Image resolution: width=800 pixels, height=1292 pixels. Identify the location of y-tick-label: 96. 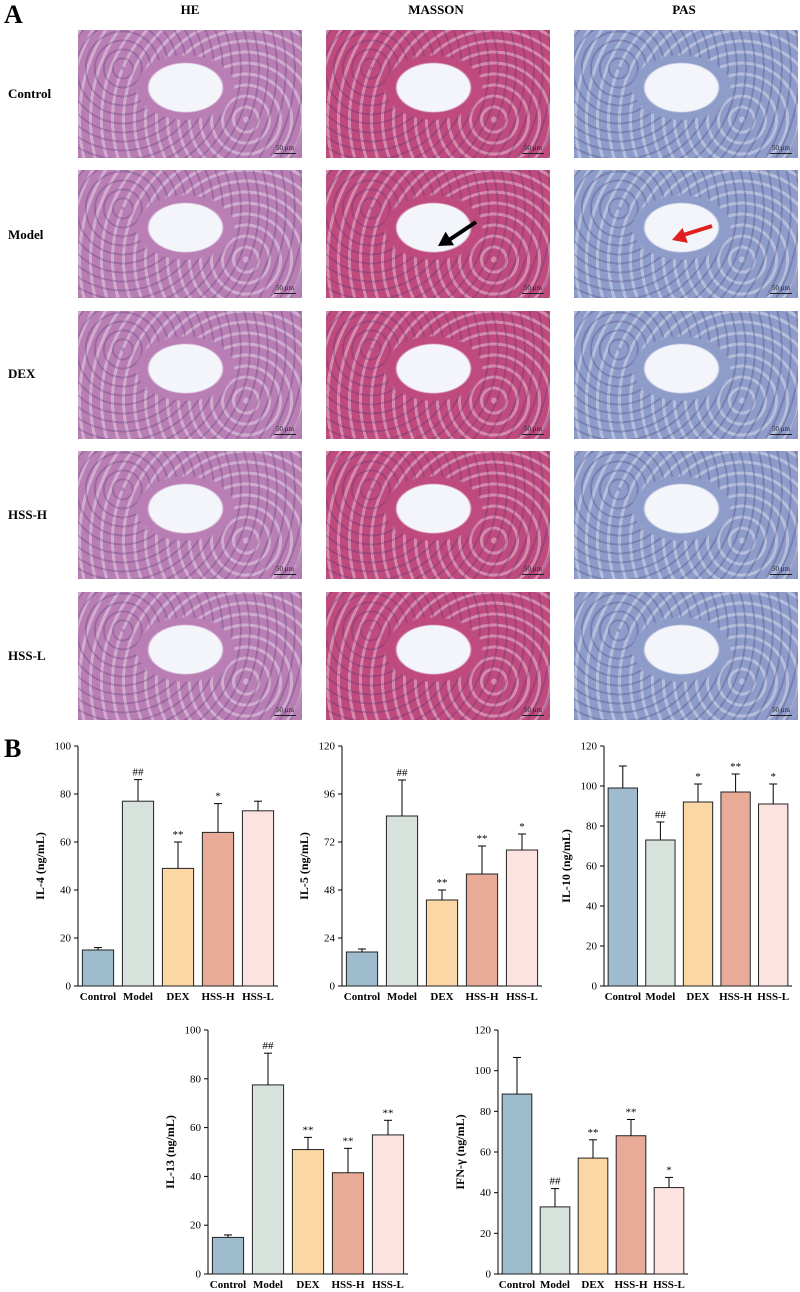
(330, 795).